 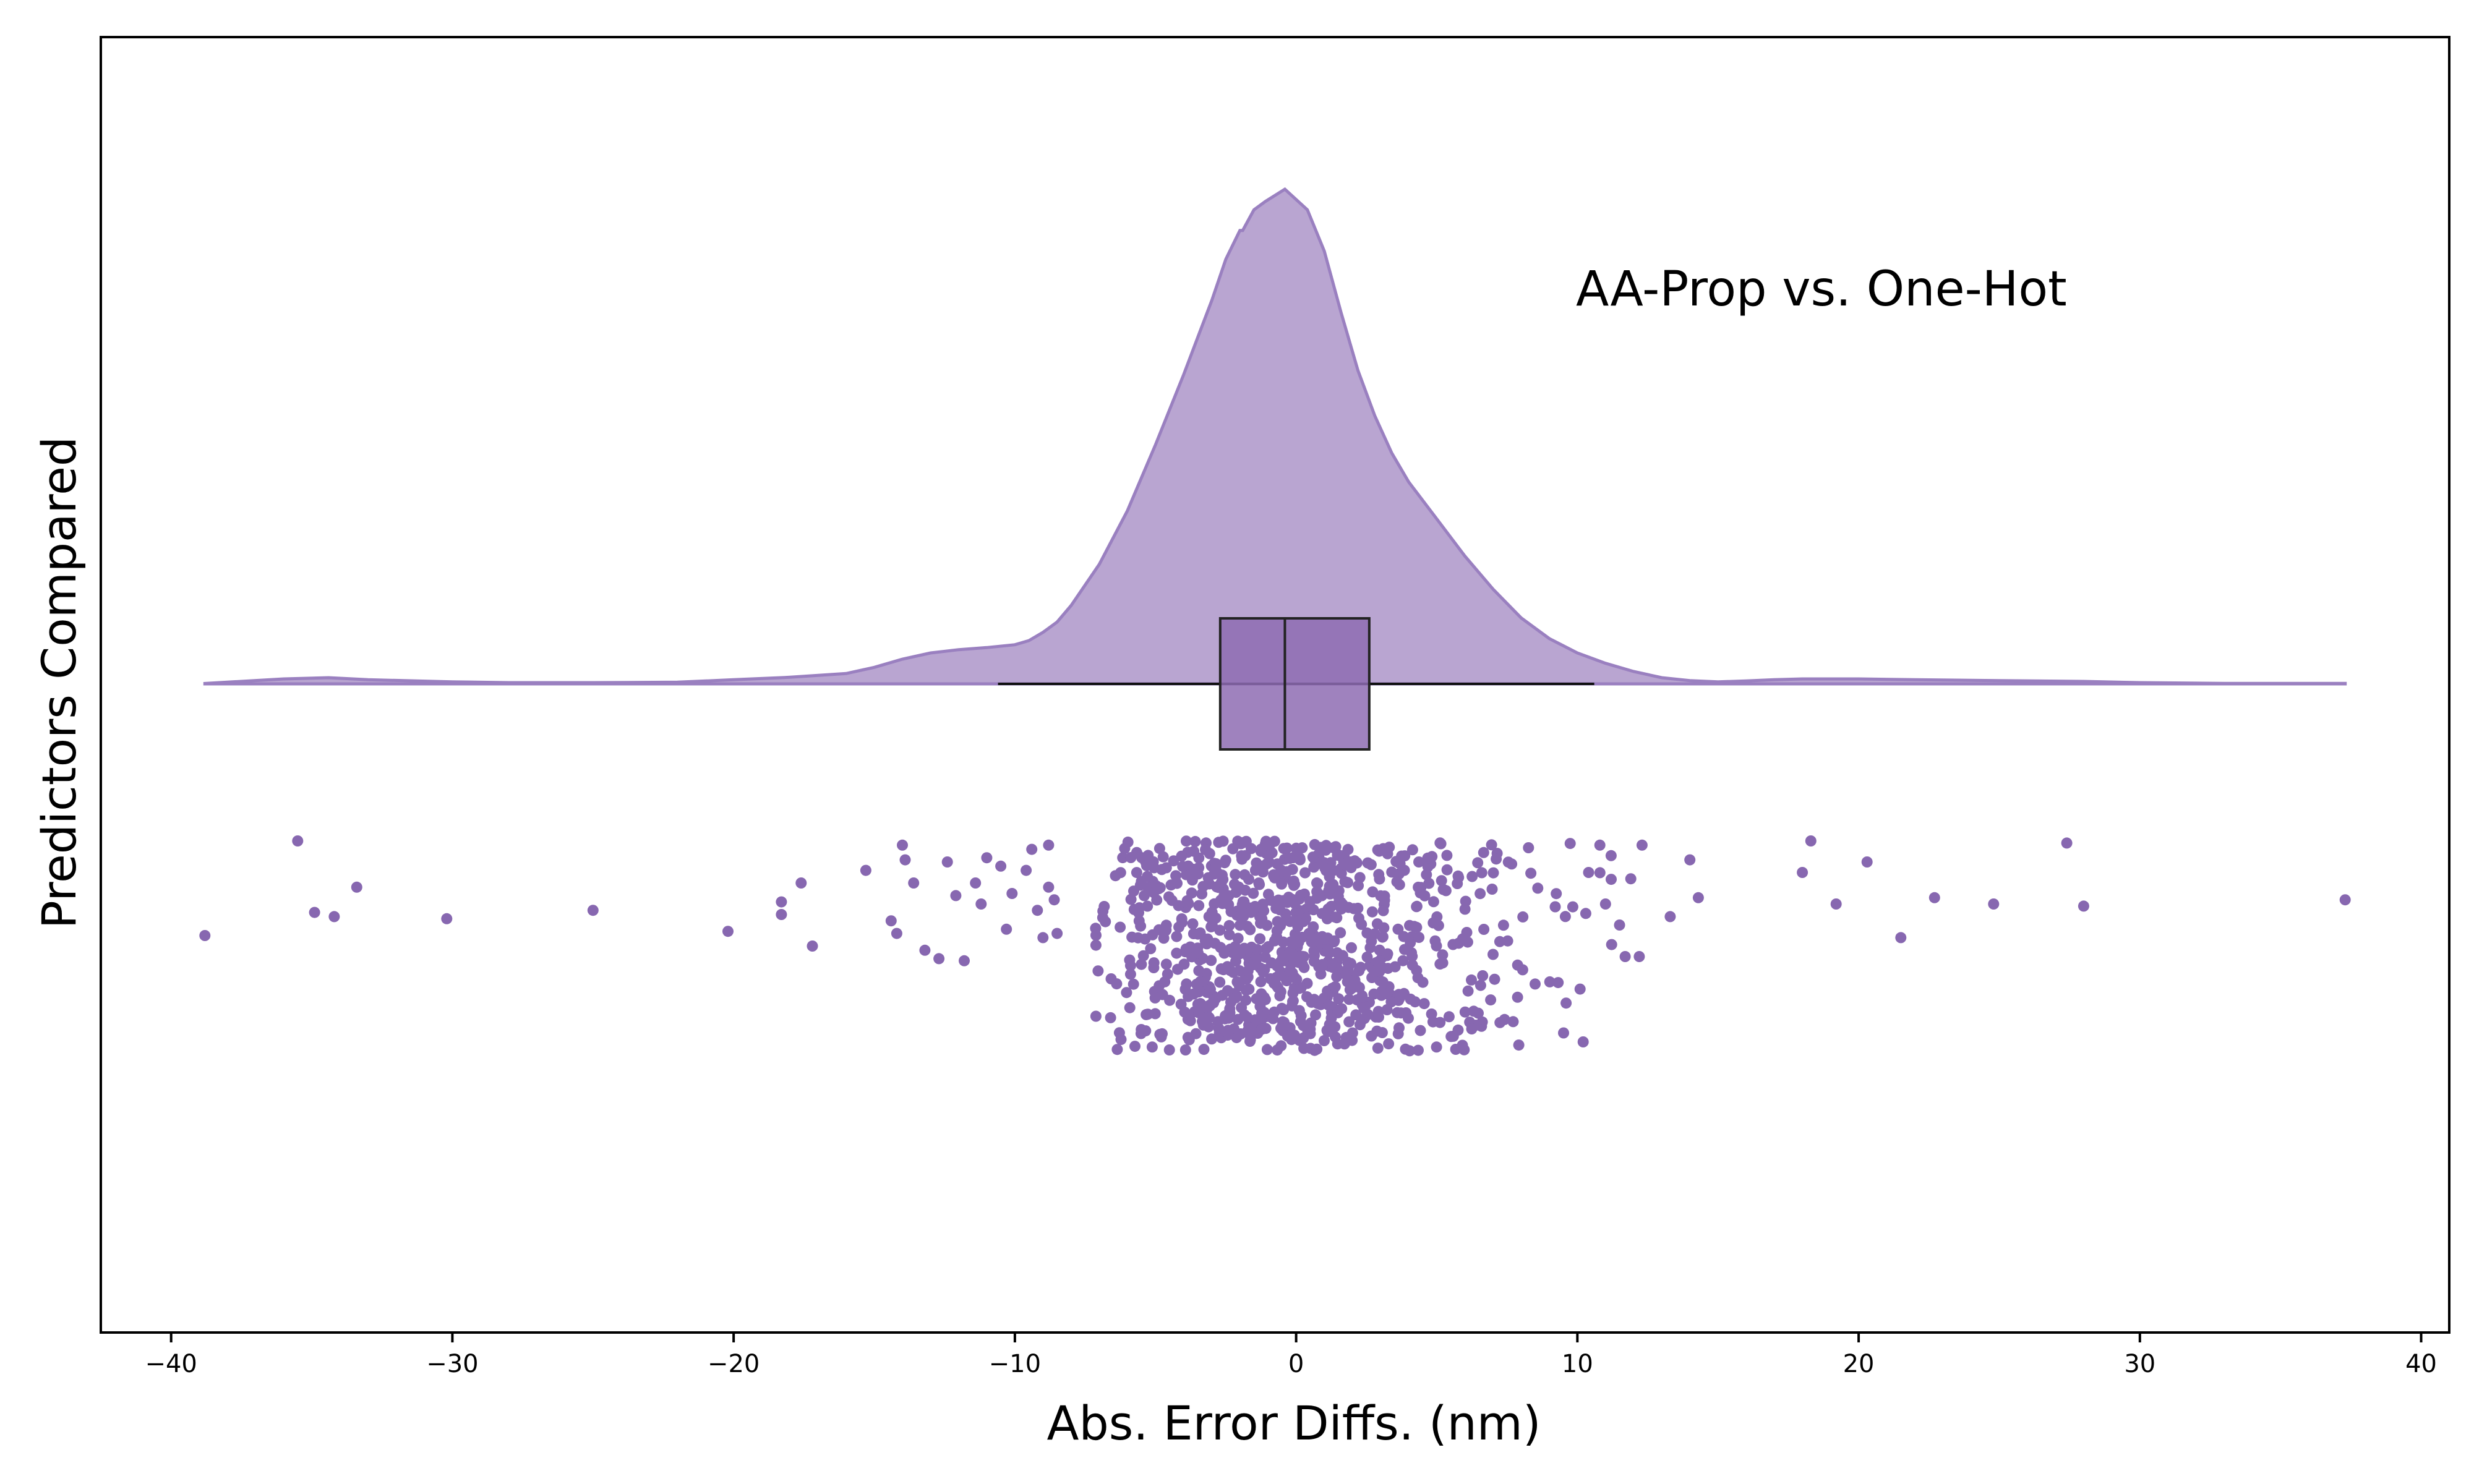 What do you see at coordinates (1296, 1364) in the screenshot?
I see `x-tick-label: 0` at bounding box center [1296, 1364].